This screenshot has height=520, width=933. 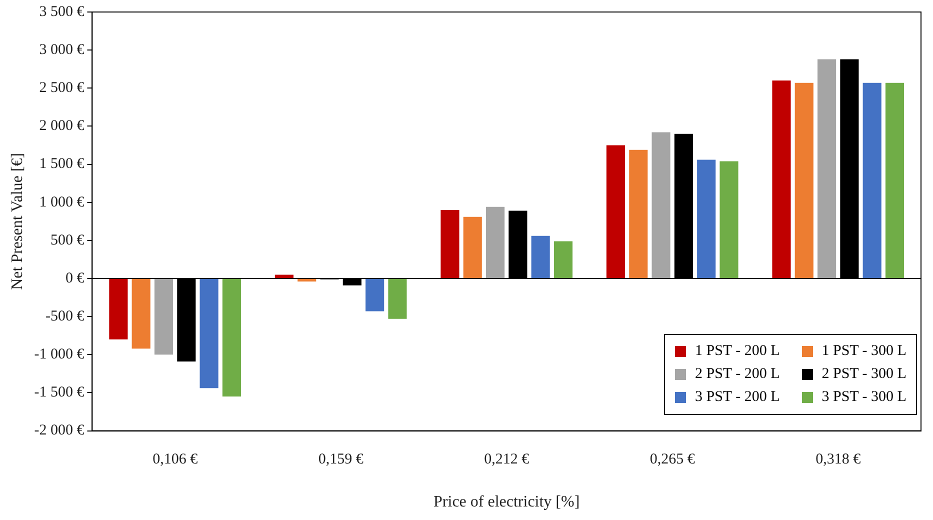 I want to click on y-tick-label: 1 500 €, so click(x=62, y=164).